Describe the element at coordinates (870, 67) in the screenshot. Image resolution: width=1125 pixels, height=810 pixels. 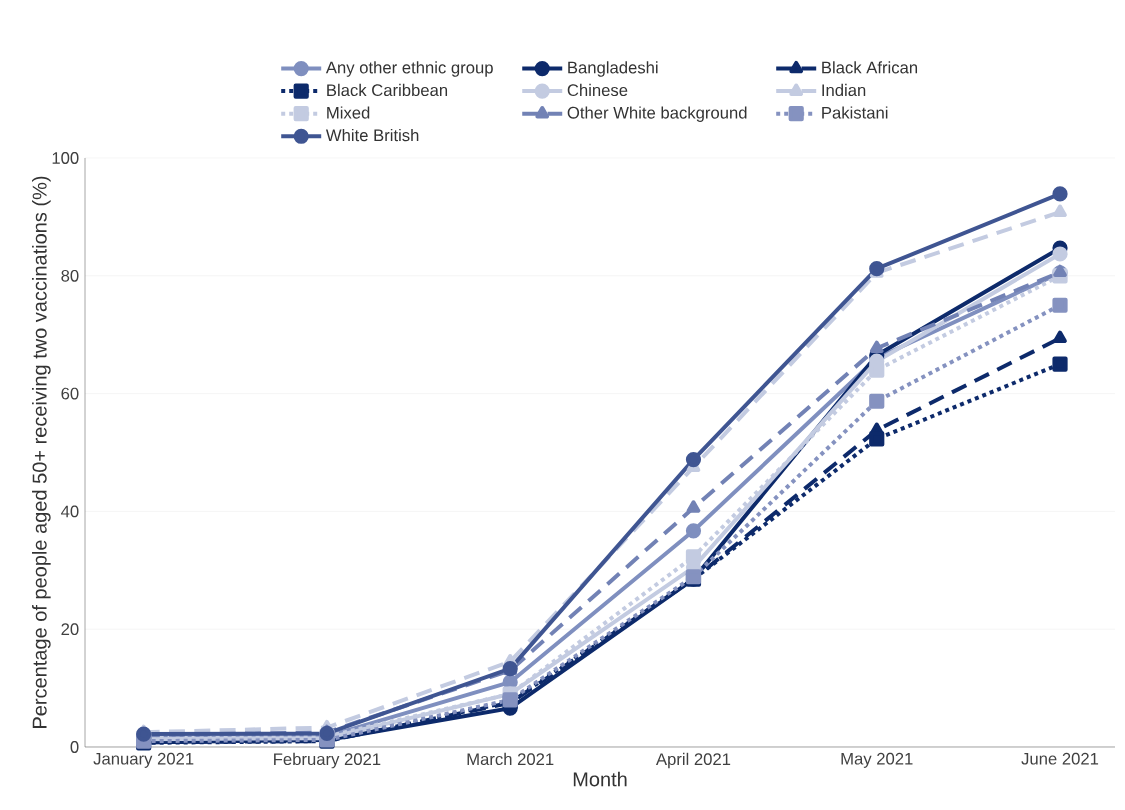
I see `legend-label: Black African` at that location.